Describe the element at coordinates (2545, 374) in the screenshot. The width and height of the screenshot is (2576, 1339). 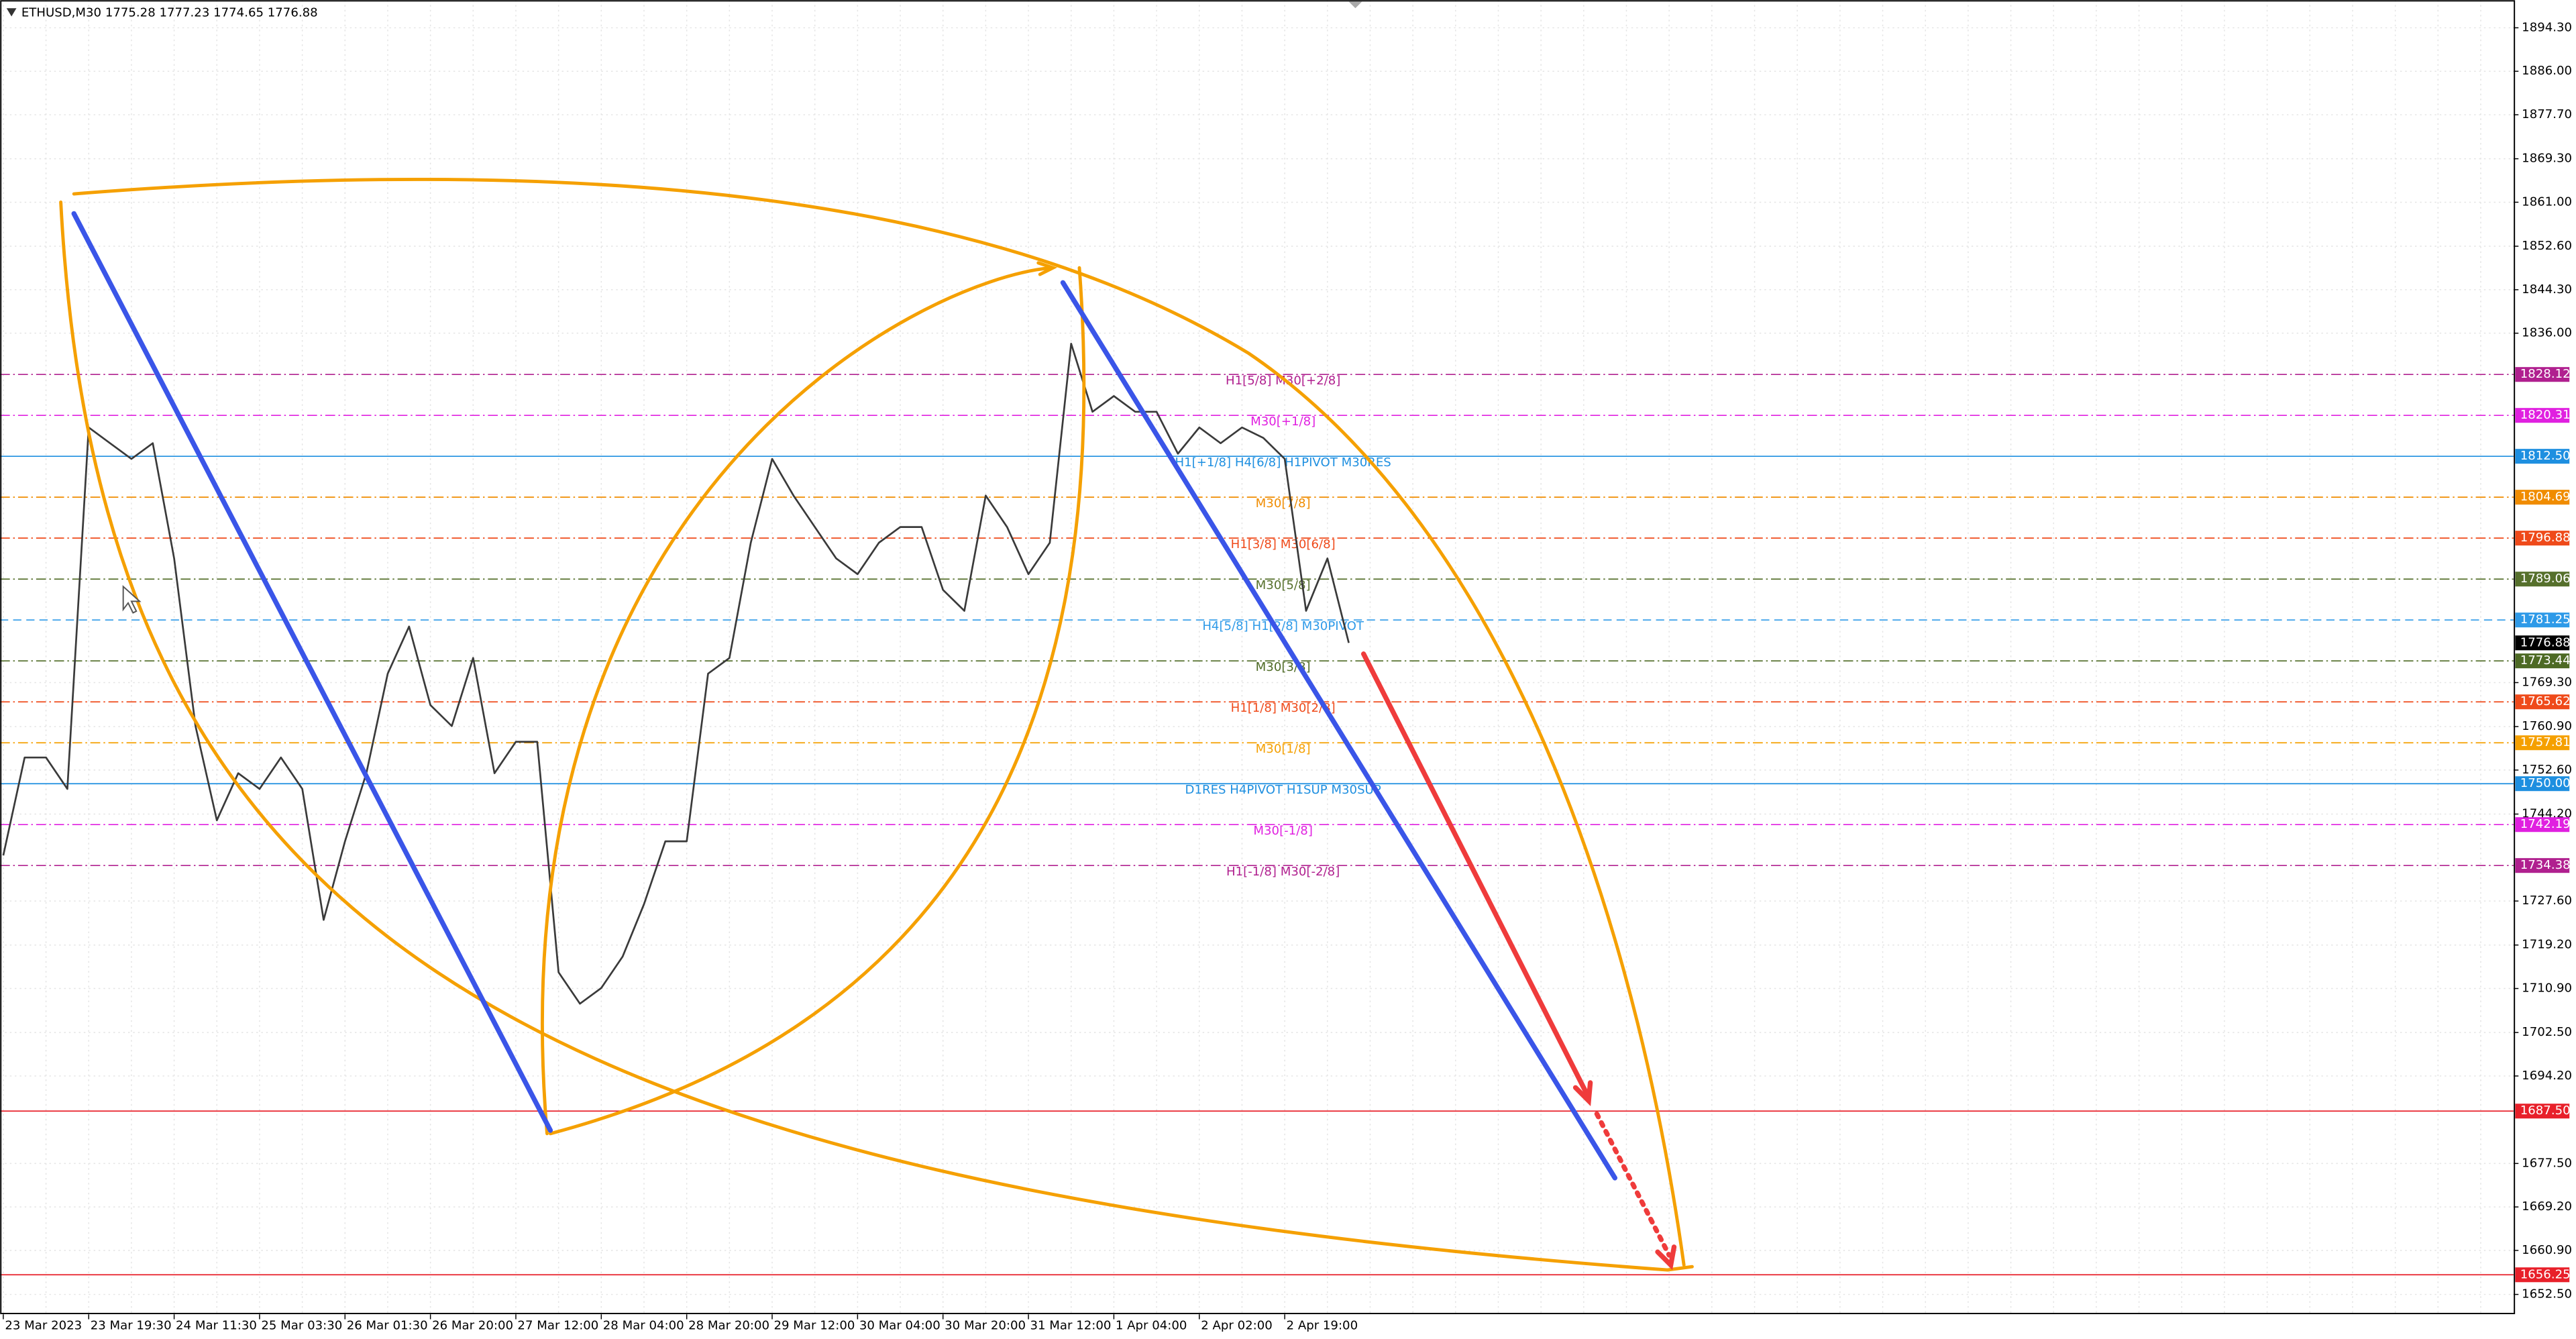
I see `level-label: 1828.12` at that location.